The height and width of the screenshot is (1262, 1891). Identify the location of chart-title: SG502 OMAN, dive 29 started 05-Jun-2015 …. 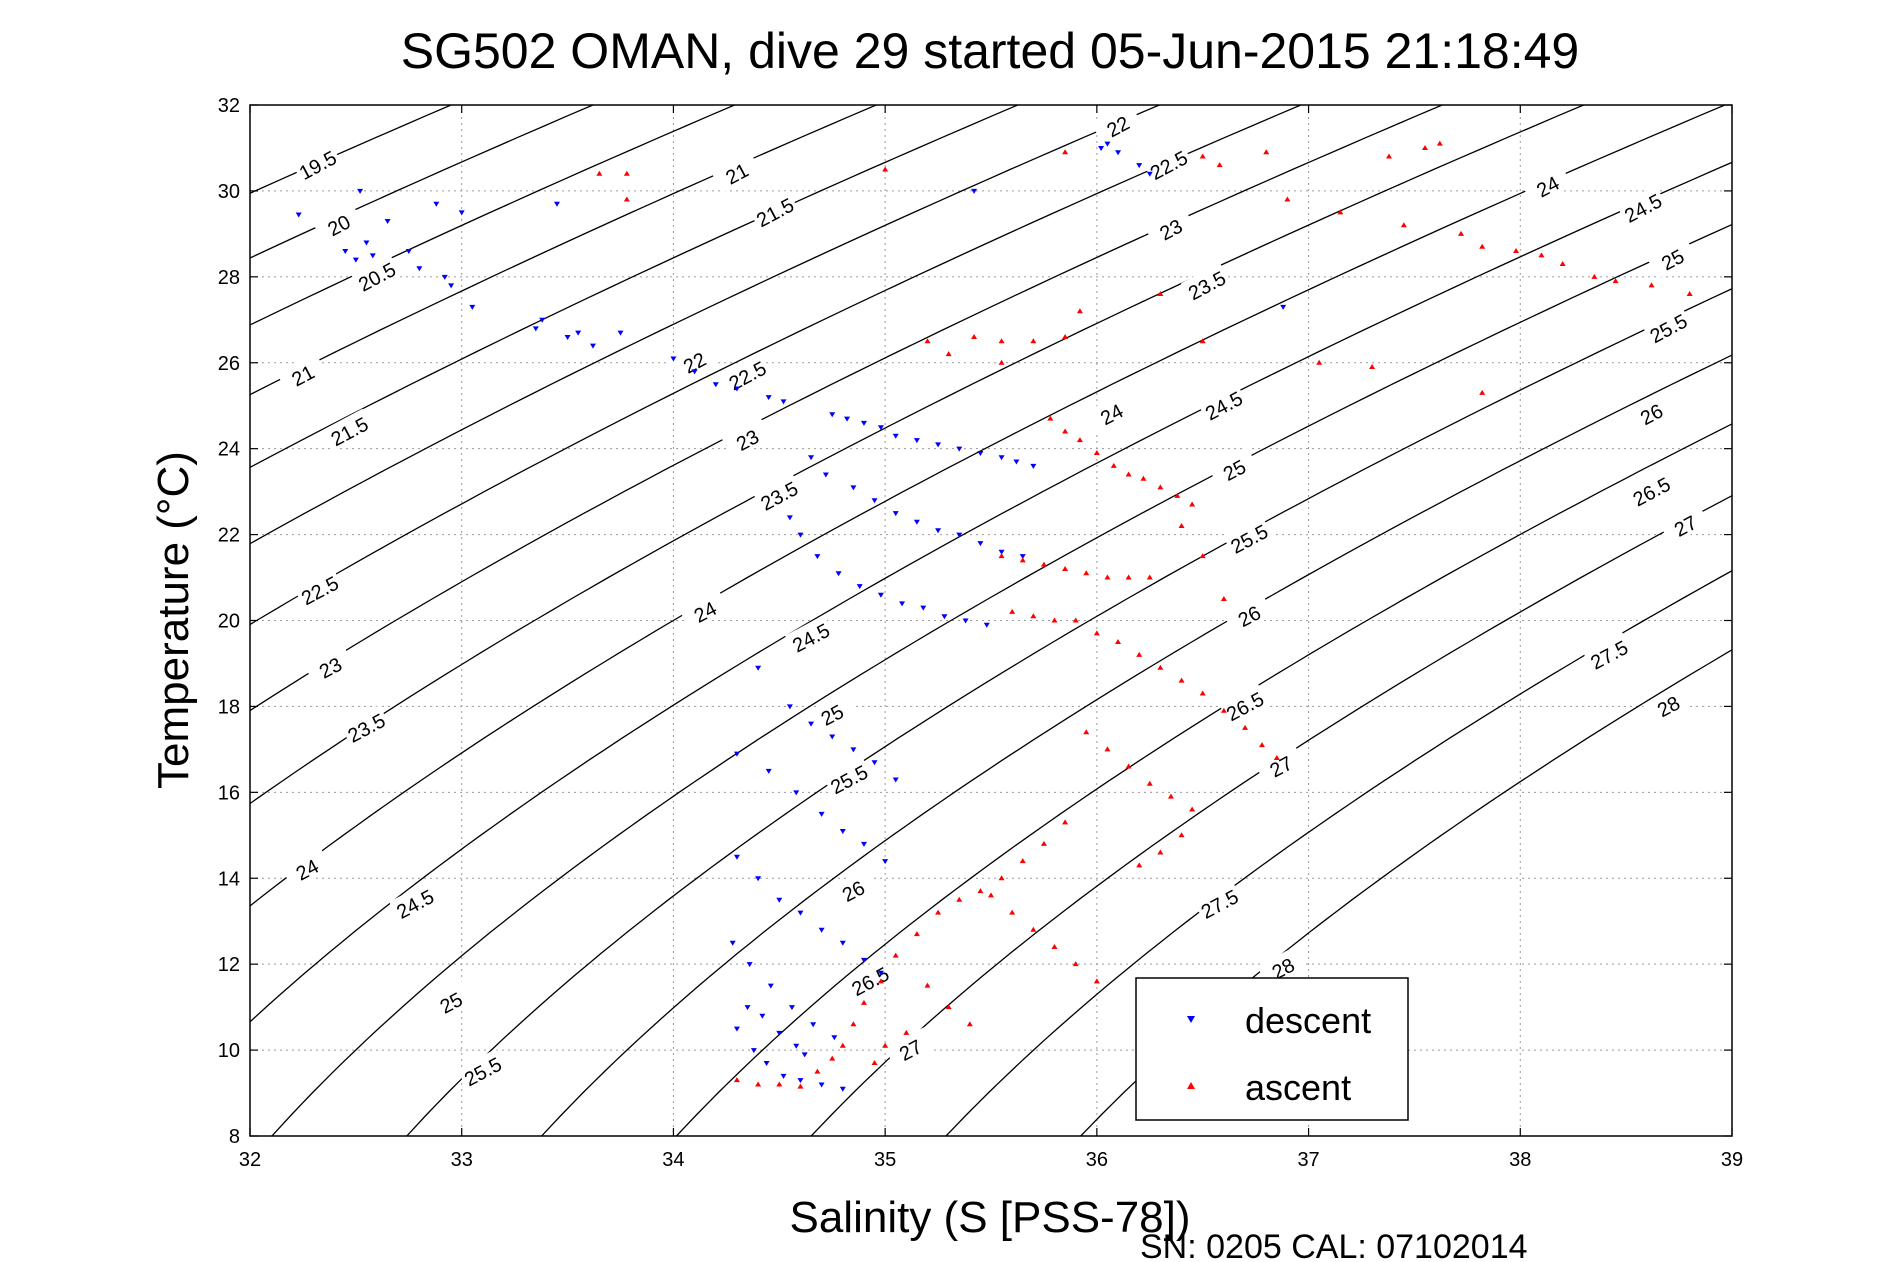
(990, 51).